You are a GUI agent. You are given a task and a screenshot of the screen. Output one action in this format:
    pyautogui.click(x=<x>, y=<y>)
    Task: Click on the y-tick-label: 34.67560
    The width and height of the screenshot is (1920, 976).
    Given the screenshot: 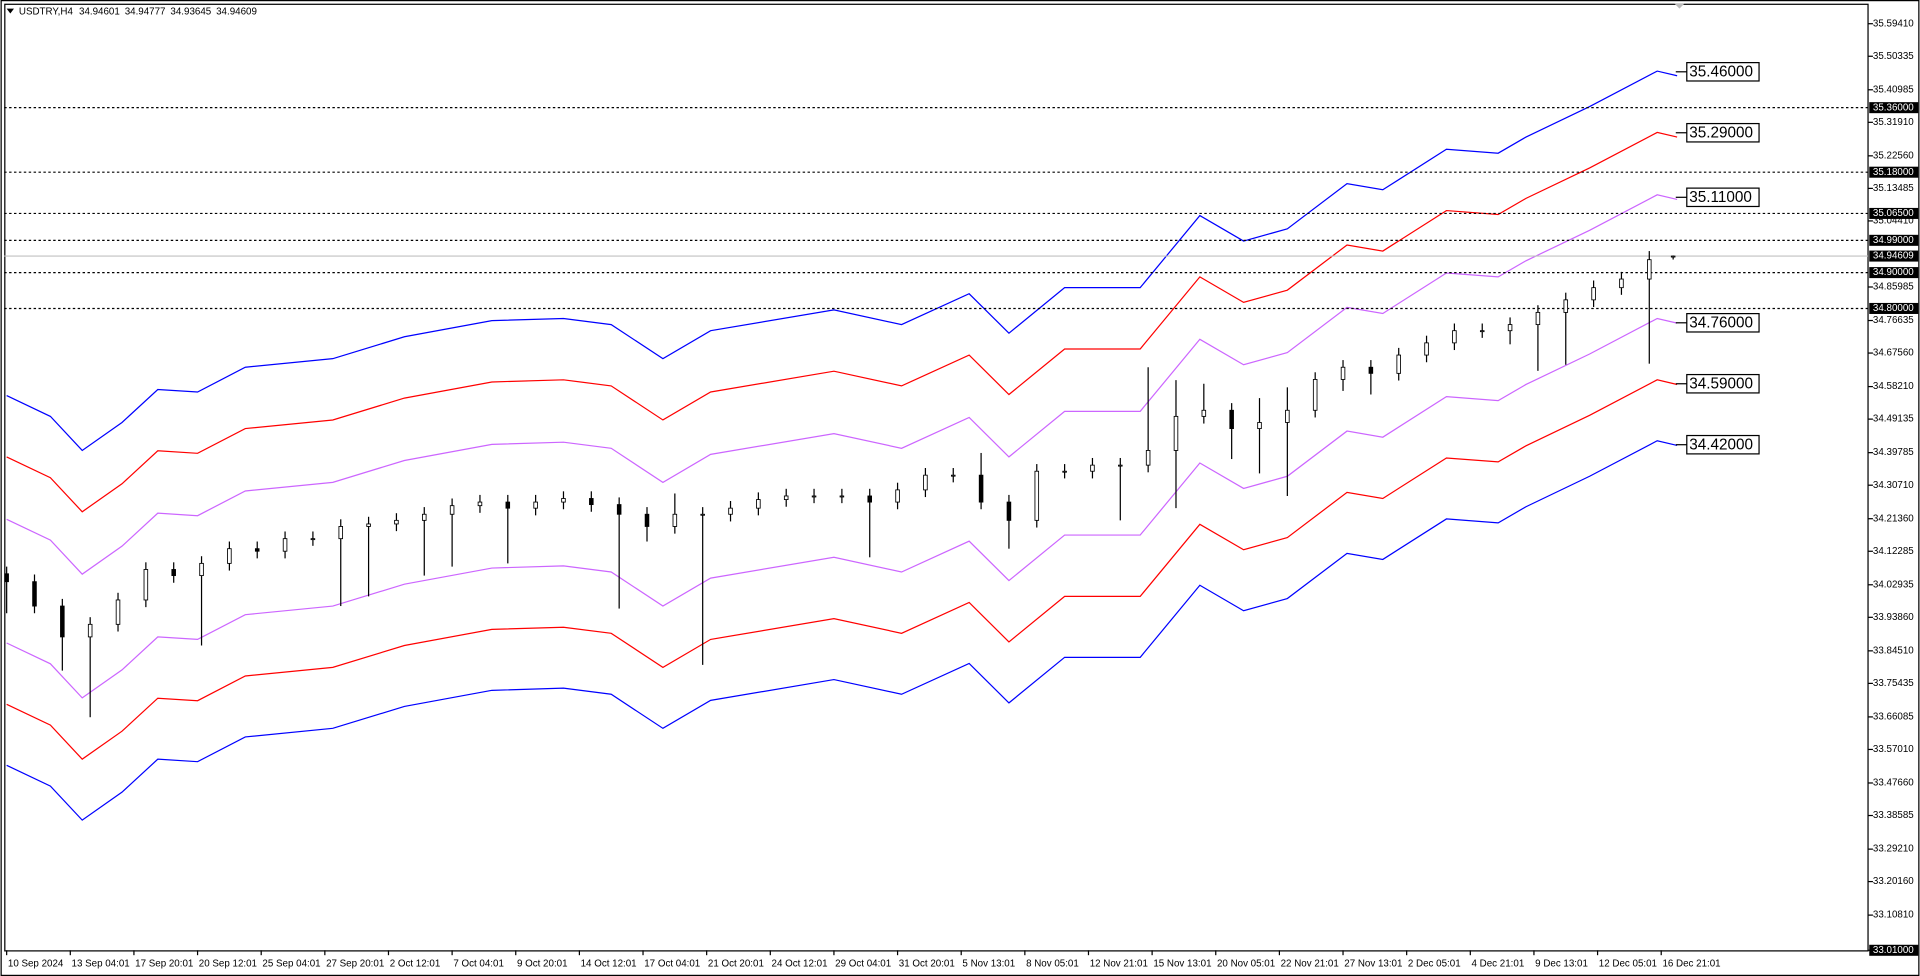 What is the action you would take?
    pyautogui.click(x=1893, y=353)
    